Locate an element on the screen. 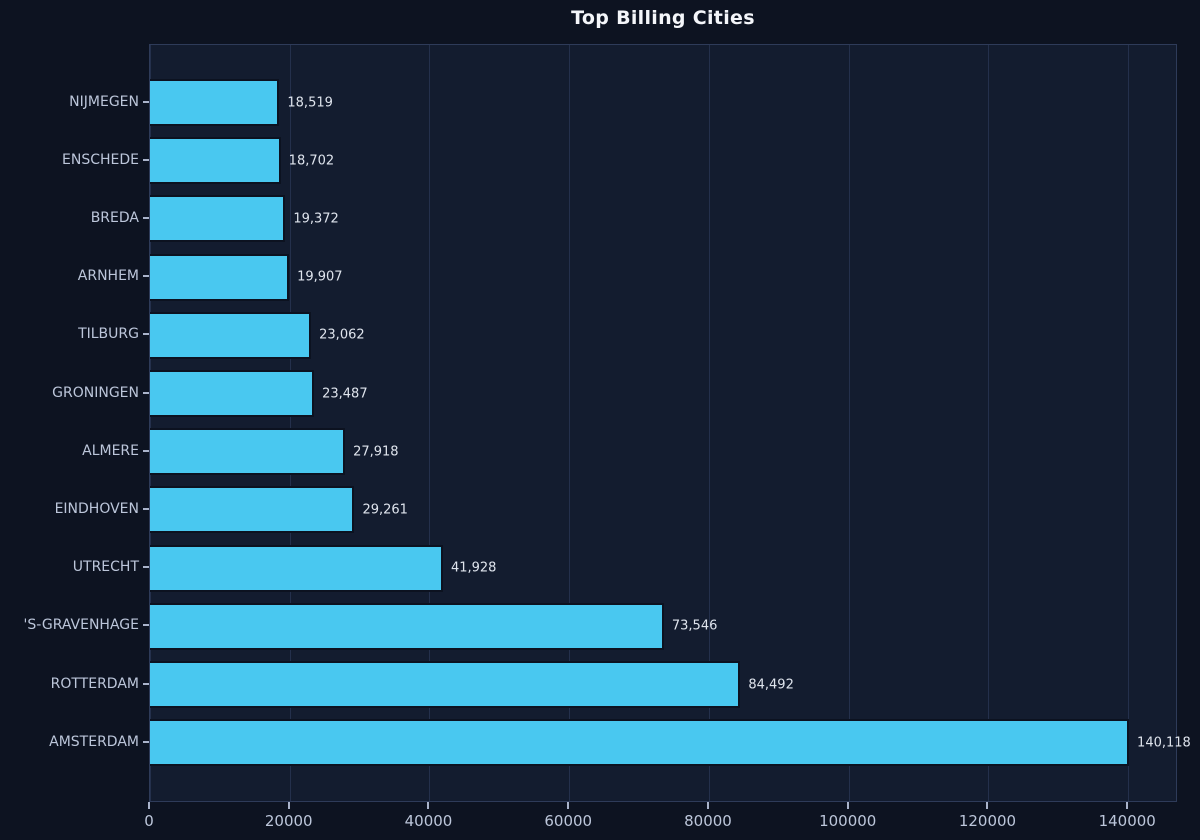 The height and width of the screenshot is (840, 1200). bar-arnhem is located at coordinates (220, 277).